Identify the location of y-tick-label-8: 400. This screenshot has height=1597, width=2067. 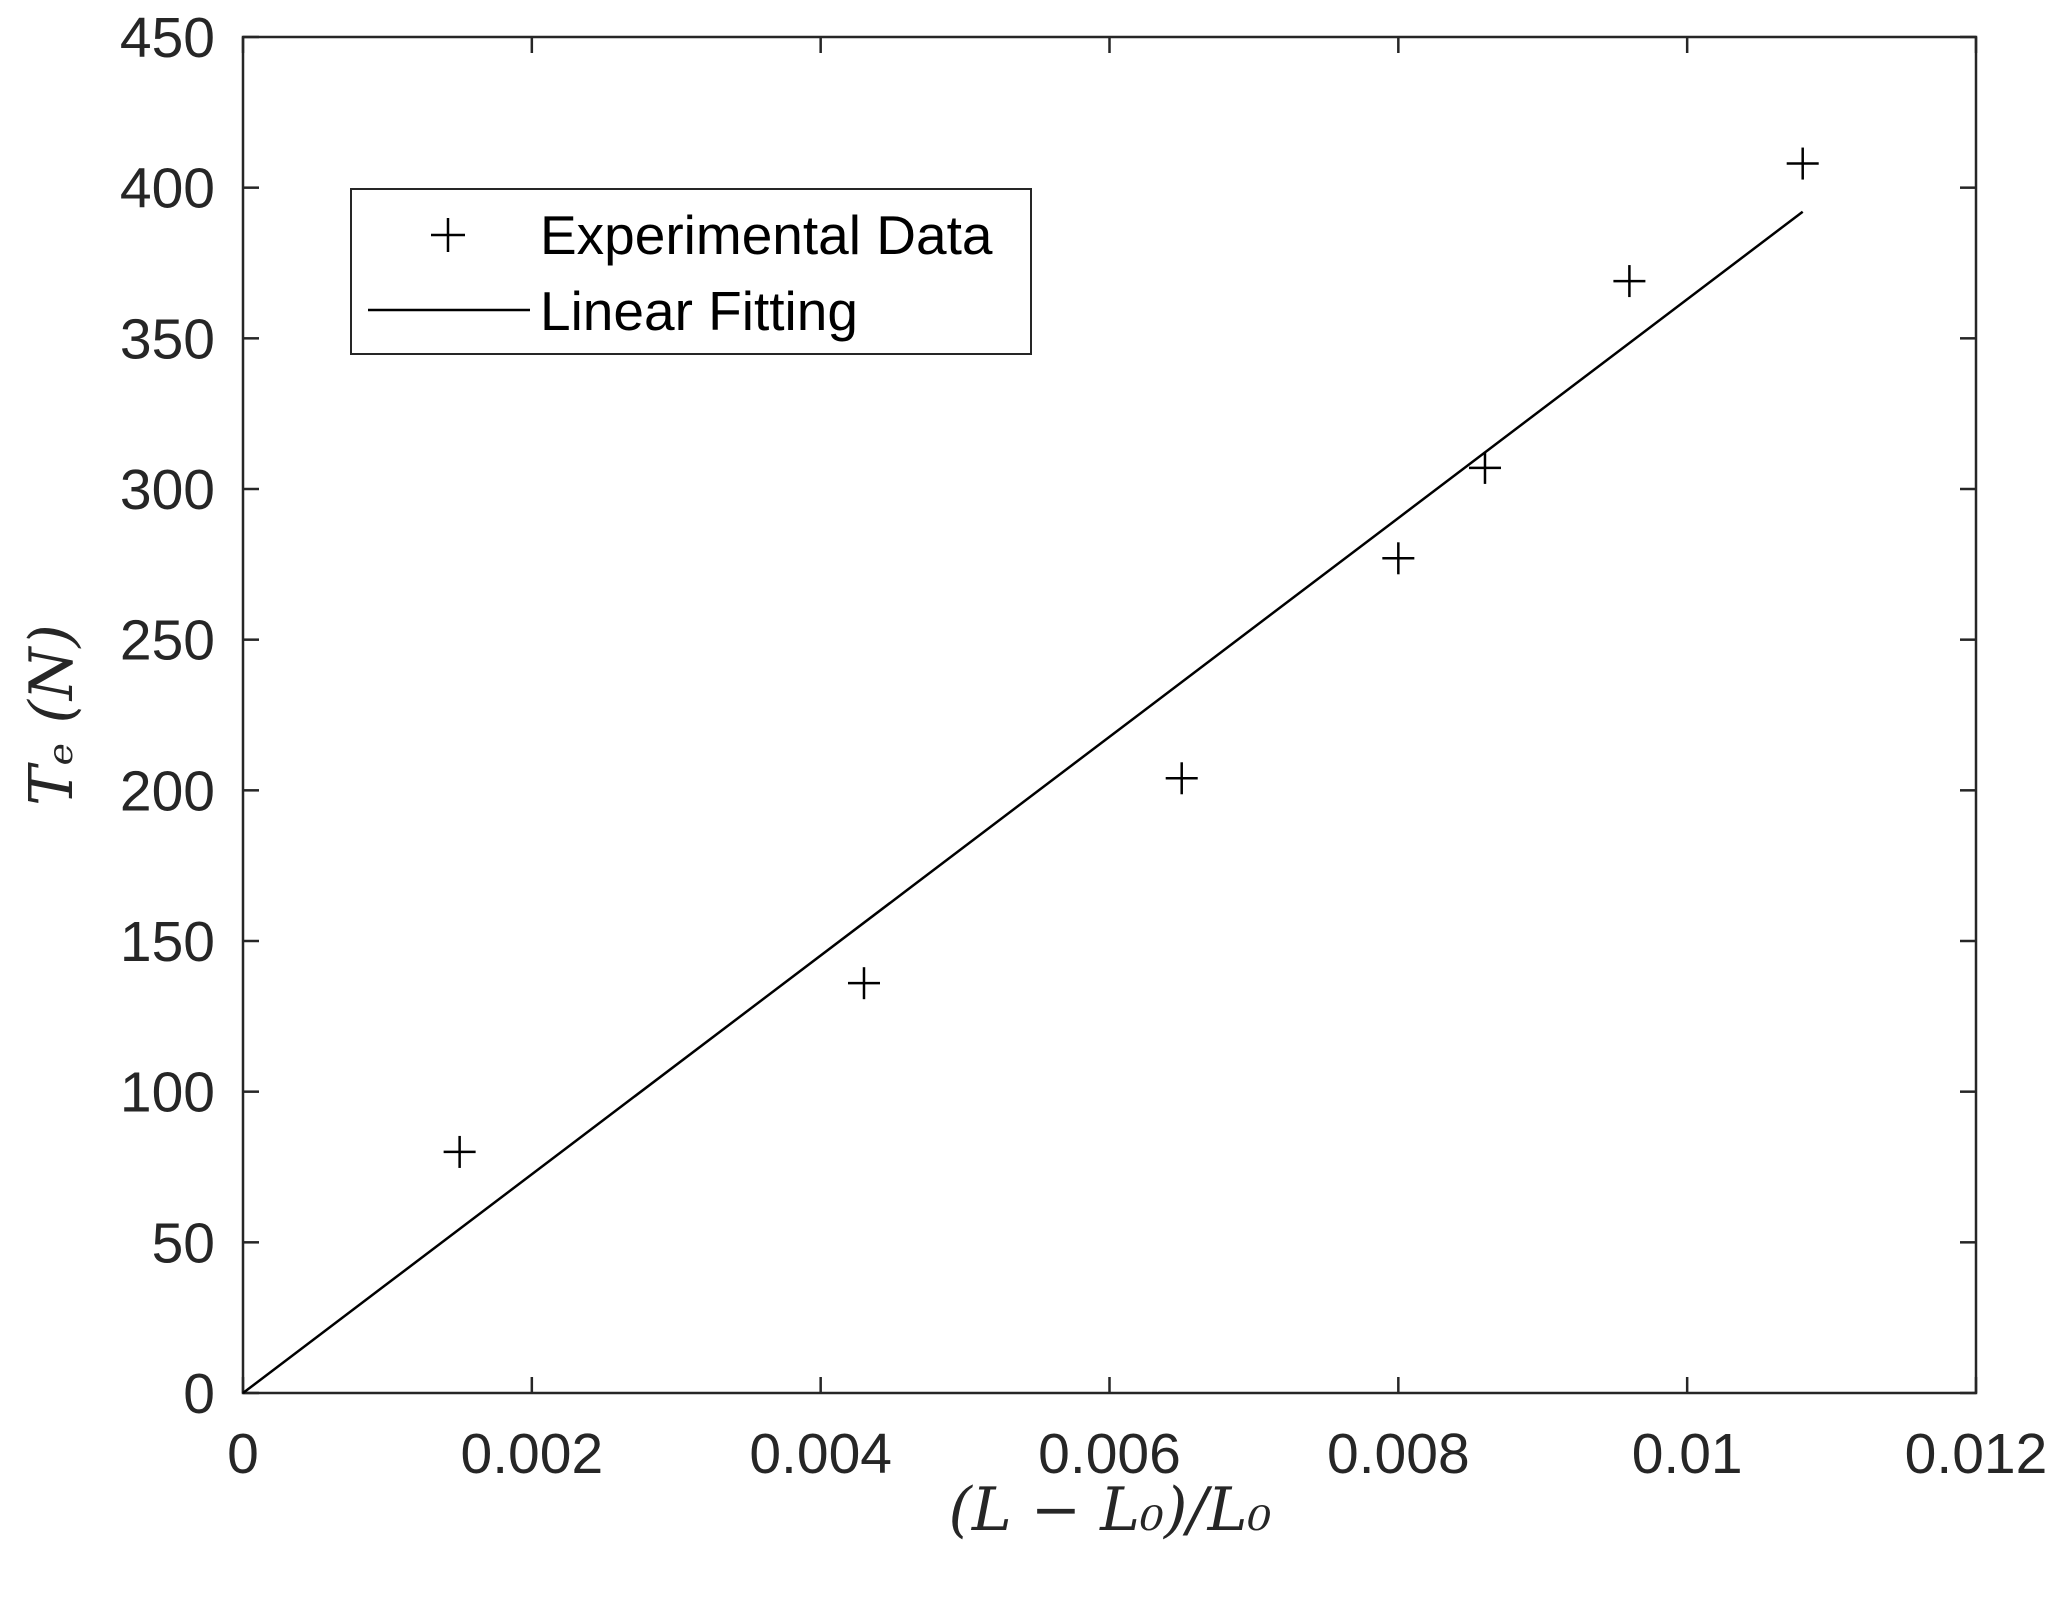
(167, 189).